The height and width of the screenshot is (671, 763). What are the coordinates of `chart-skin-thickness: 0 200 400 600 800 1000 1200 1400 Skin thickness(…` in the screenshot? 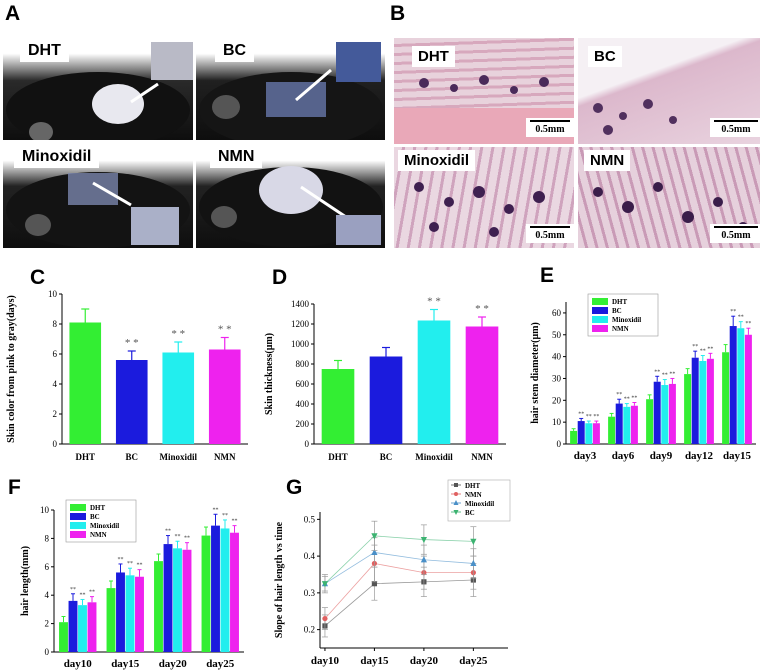 It's located at (385, 379).